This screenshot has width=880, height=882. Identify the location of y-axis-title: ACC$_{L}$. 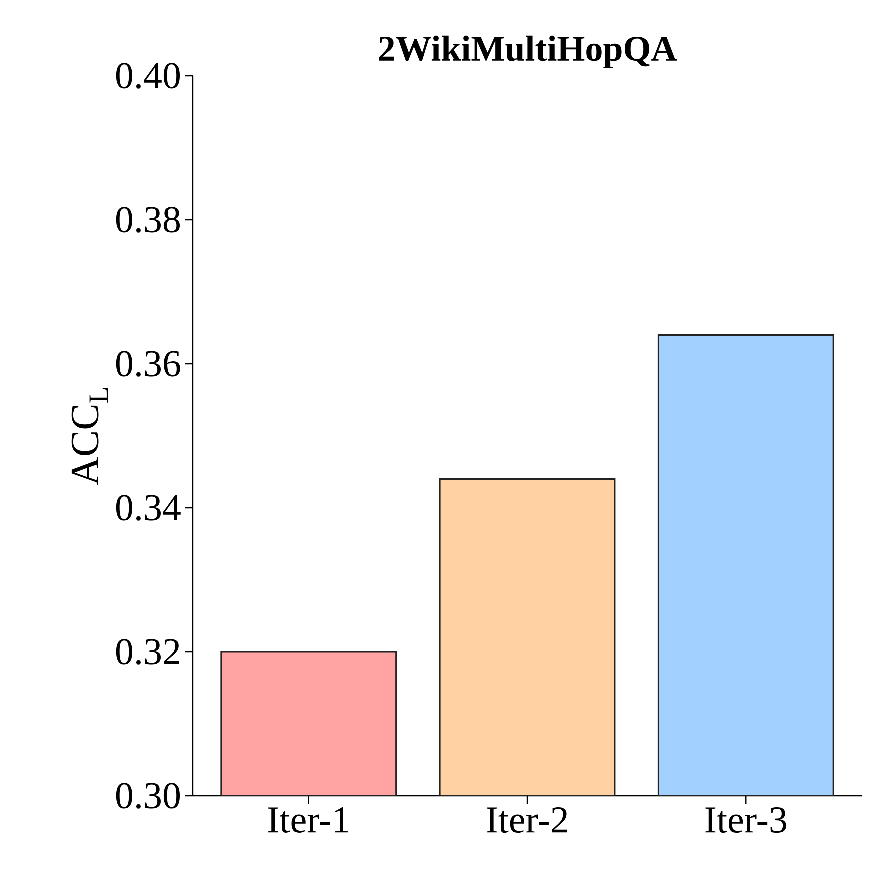
(90, 437).